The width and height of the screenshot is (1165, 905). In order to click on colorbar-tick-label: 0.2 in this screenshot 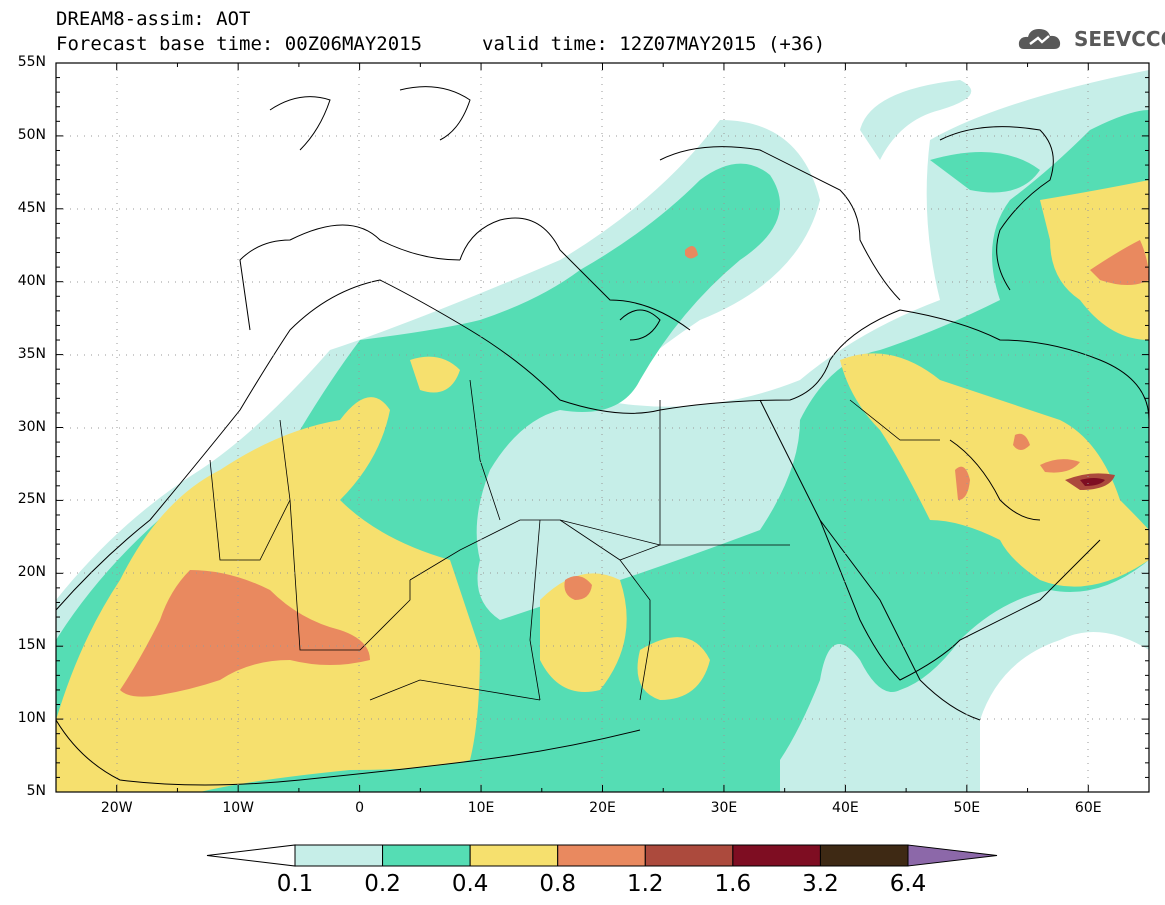, I will do `click(382, 884)`.